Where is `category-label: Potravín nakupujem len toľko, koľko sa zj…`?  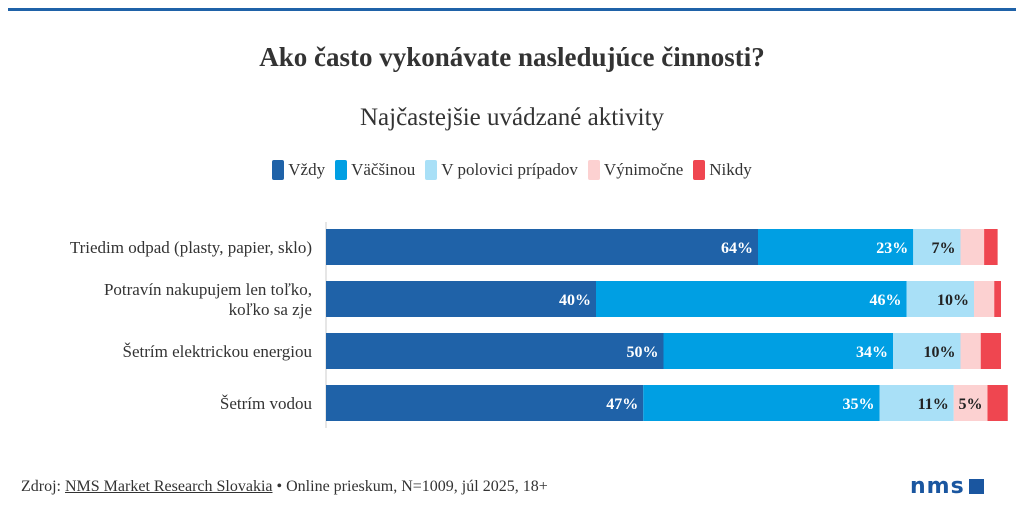
category-label: Potravín nakupujem len toľko, koľko sa zj… is located at coordinates (208, 299).